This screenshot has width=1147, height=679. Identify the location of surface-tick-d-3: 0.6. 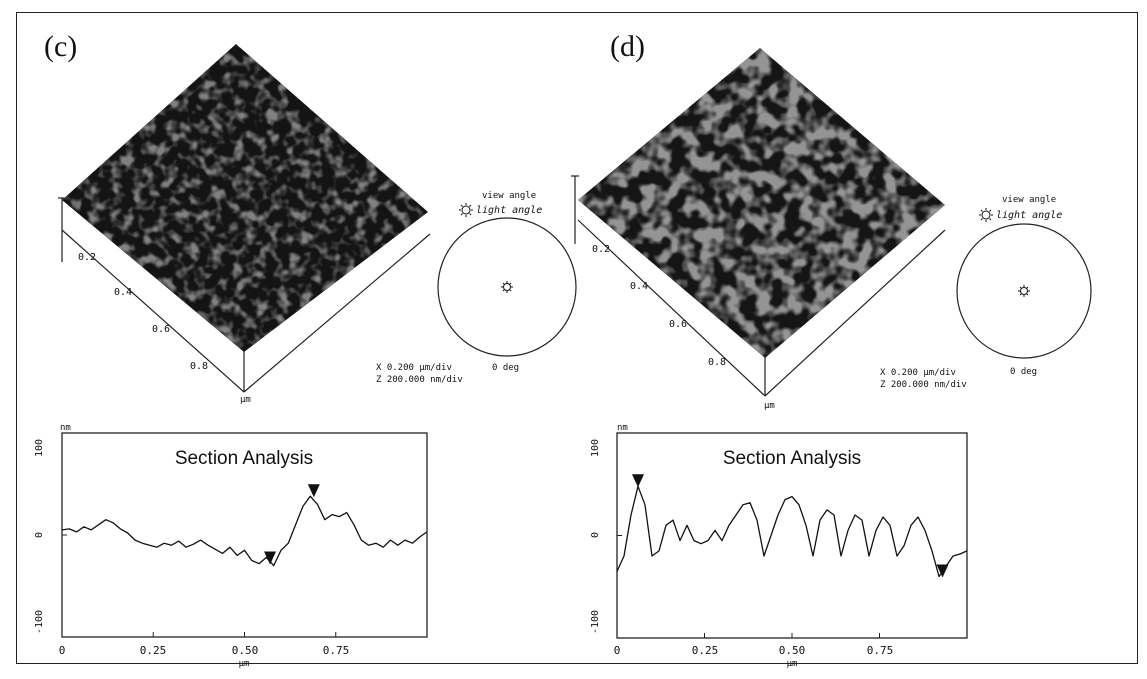
(678, 324).